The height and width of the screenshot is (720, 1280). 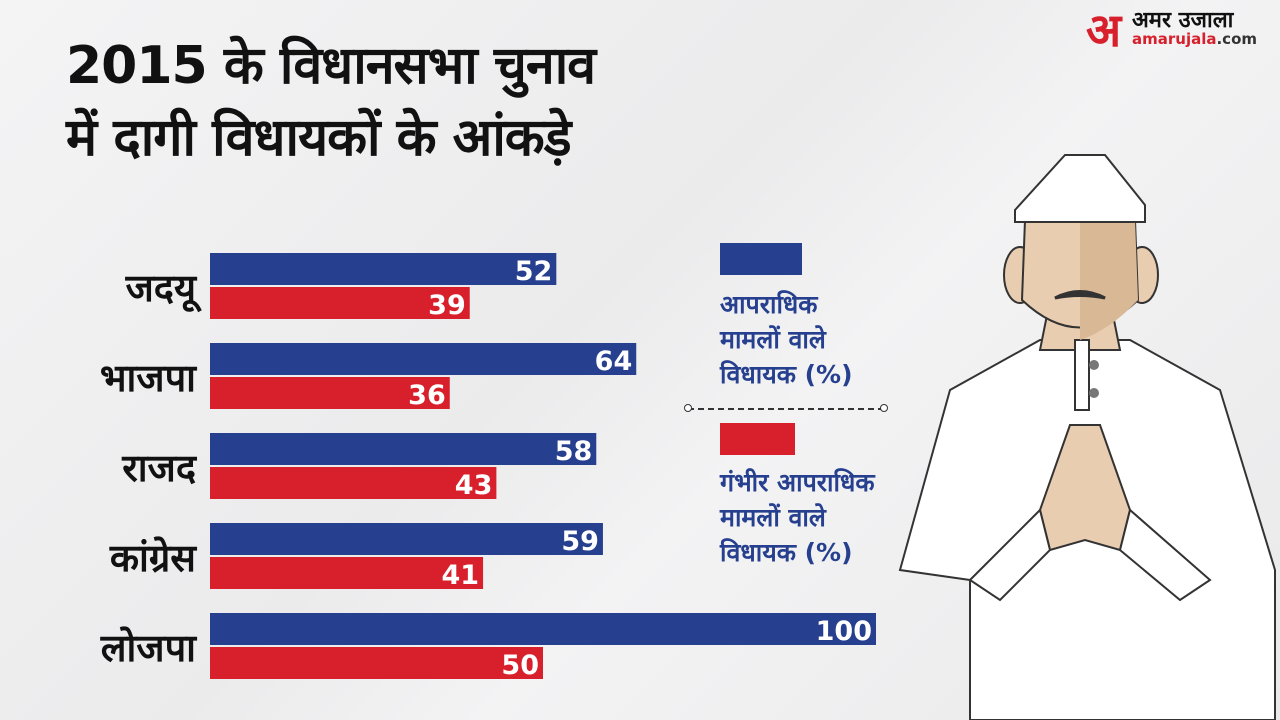 I want to click on legend-label-series1: आपराधिक मामलों वाले विधायक (%), so click(x=786, y=339).